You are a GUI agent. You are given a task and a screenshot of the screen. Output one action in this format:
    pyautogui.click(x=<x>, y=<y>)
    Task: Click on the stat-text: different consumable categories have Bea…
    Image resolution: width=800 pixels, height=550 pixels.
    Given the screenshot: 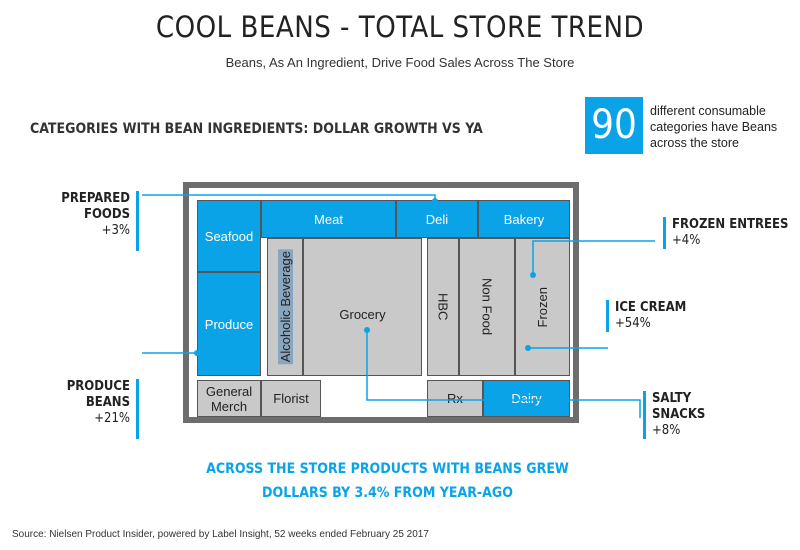 What is the action you would take?
    pyautogui.click(x=714, y=127)
    